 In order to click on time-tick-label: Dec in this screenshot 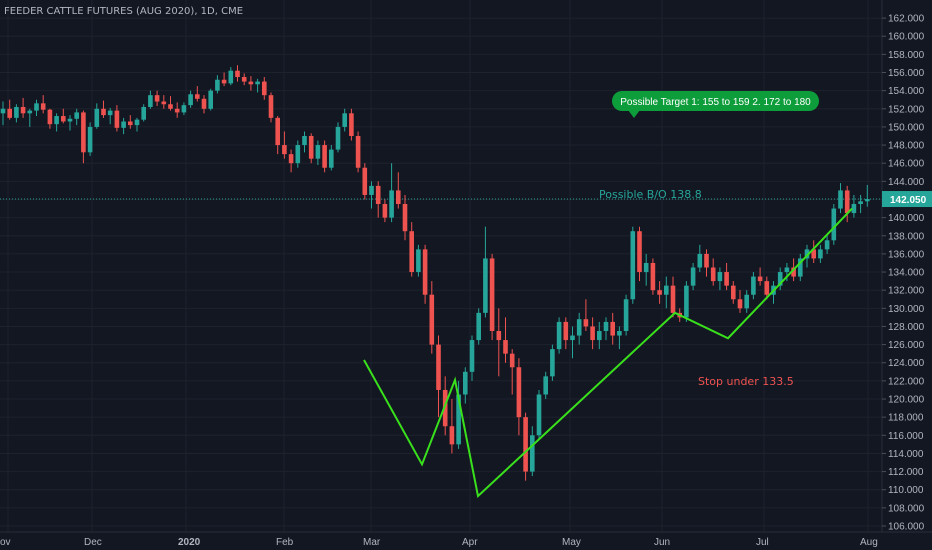, I will do `click(93, 542)`.